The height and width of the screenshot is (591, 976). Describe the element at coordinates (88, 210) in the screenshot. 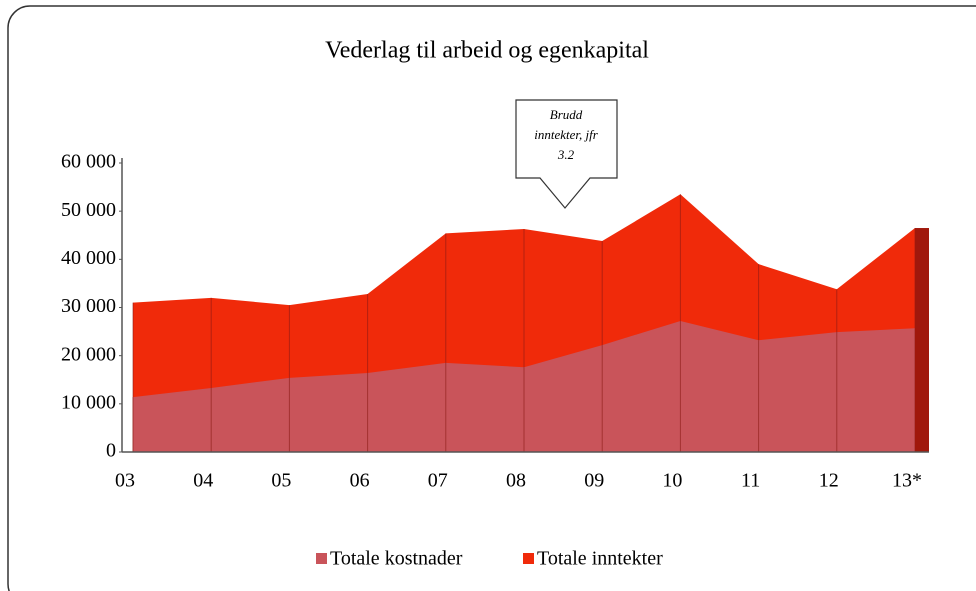

I see `y-tick-label: 50 000` at that location.